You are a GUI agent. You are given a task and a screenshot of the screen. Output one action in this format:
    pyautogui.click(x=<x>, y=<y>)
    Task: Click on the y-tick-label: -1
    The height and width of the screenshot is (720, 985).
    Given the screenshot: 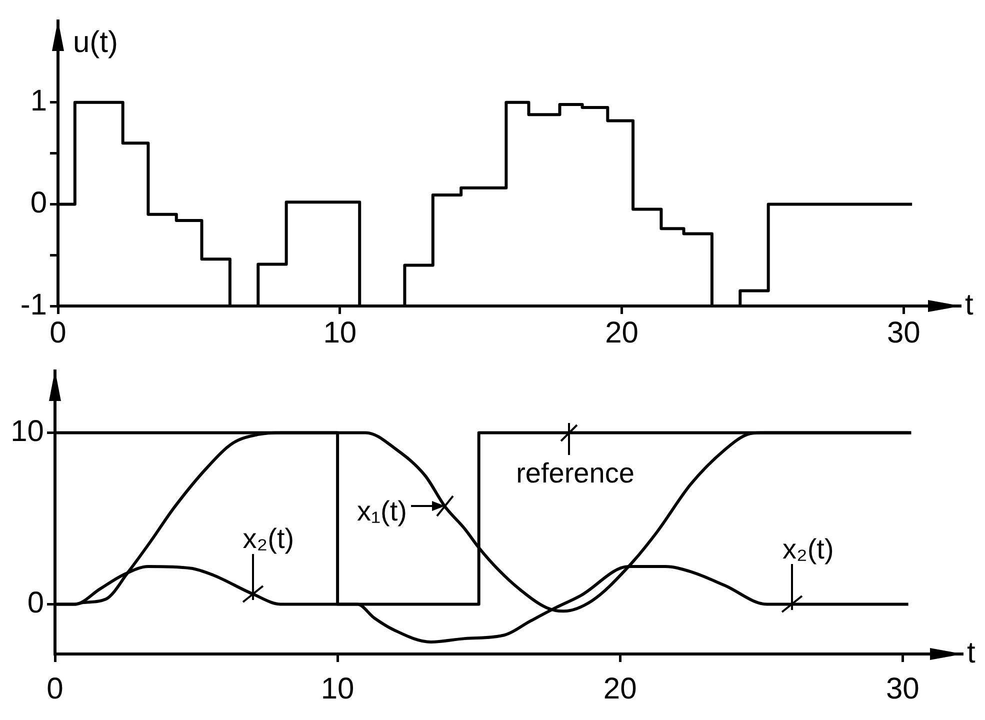 What is the action you would take?
    pyautogui.click(x=33, y=305)
    